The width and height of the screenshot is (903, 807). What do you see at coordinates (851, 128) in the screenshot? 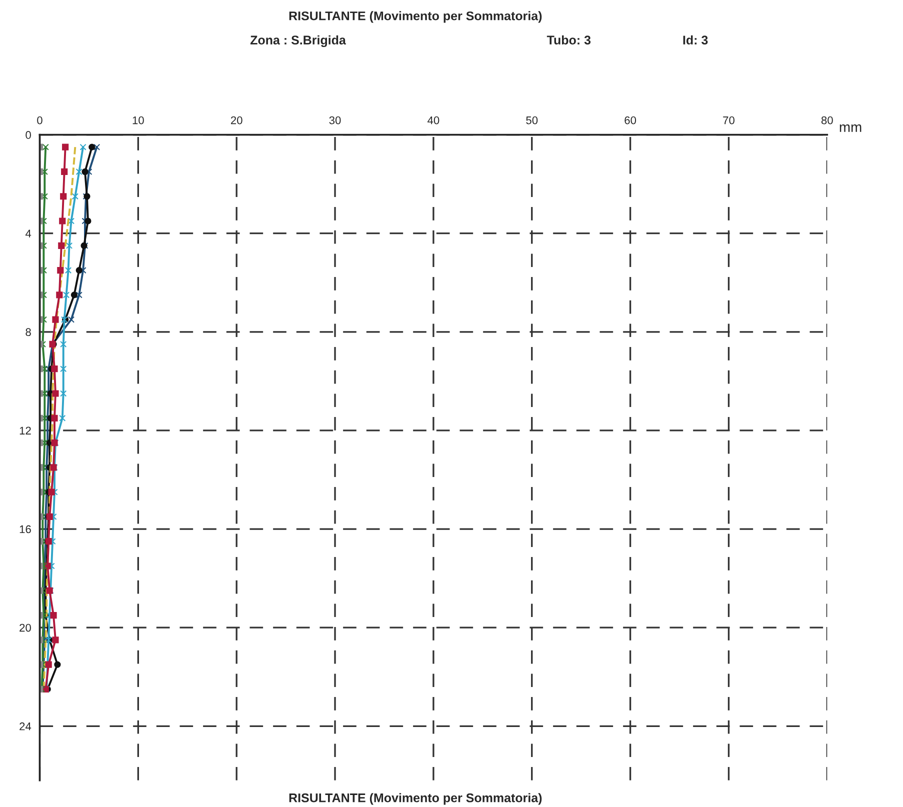
I see `x-axis-title: mm` at bounding box center [851, 128].